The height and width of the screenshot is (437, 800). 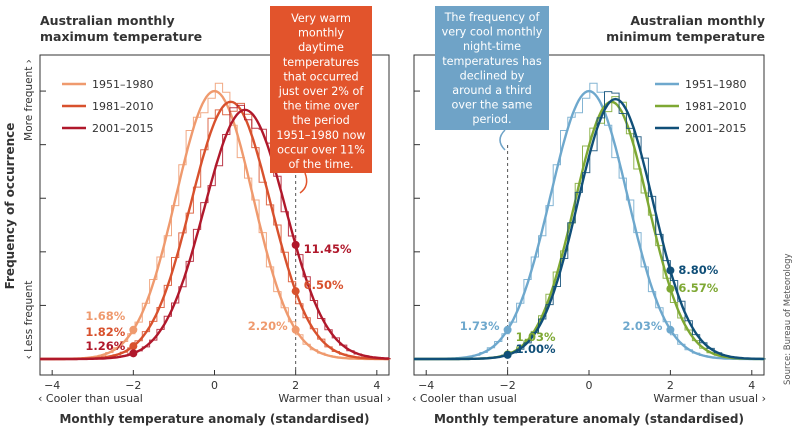 What do you see at coordinates (685, 36) in the screenshot?
I see `right-title-line2: minimum temperature` at bounding box center [685, 36].